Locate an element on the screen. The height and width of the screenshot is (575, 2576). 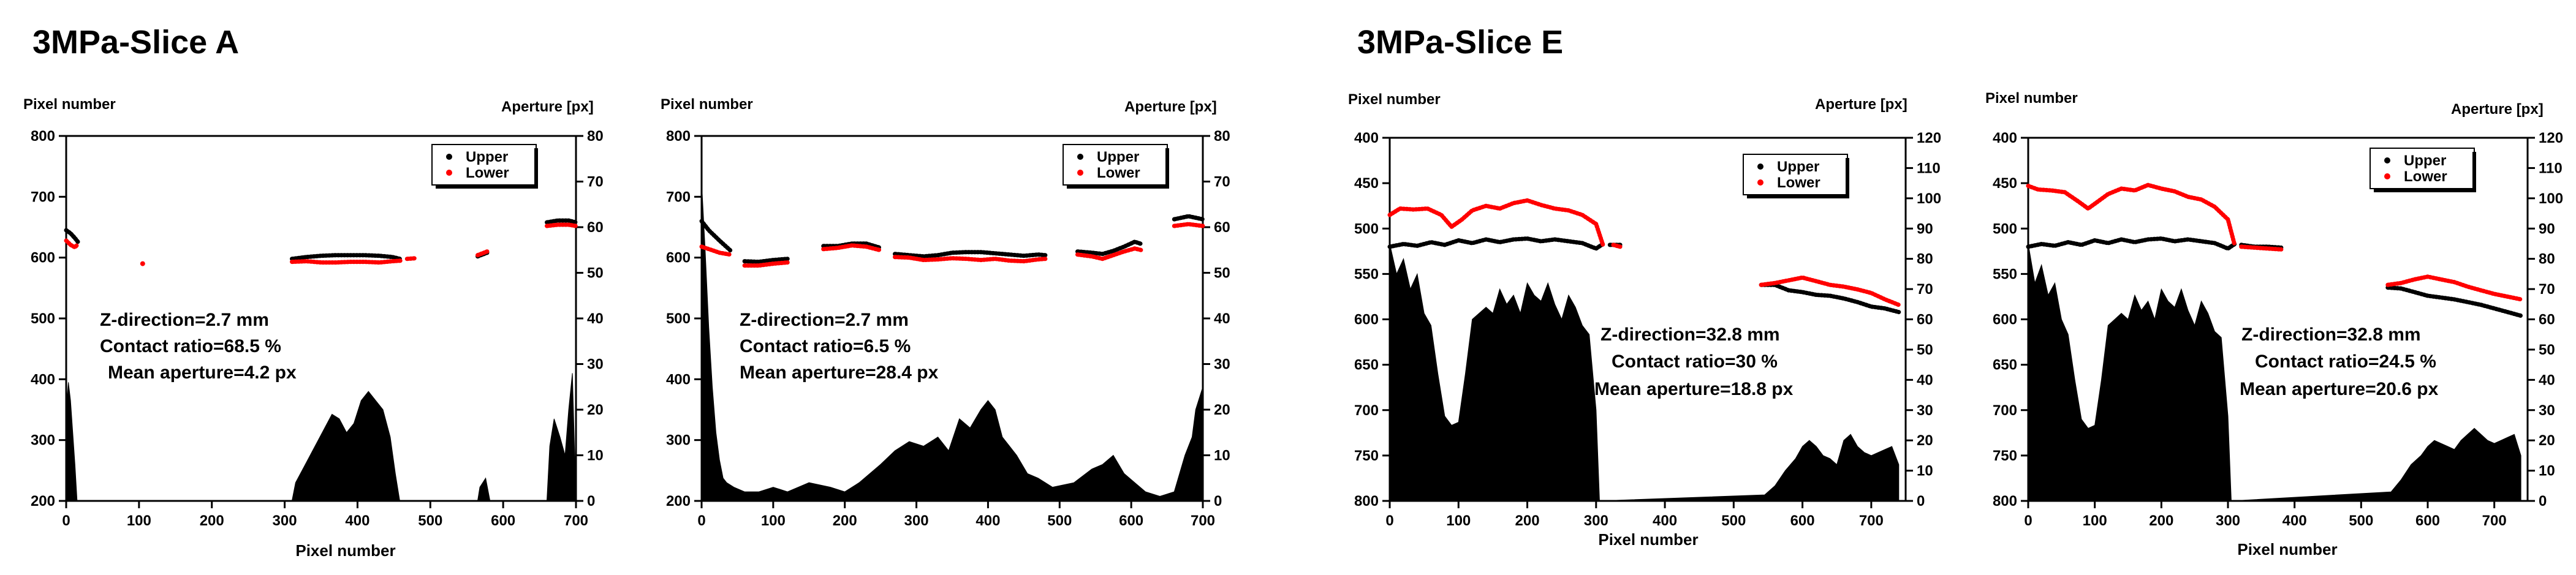
y-left-tick-label: 550 is located at coordinates (1366, 274).